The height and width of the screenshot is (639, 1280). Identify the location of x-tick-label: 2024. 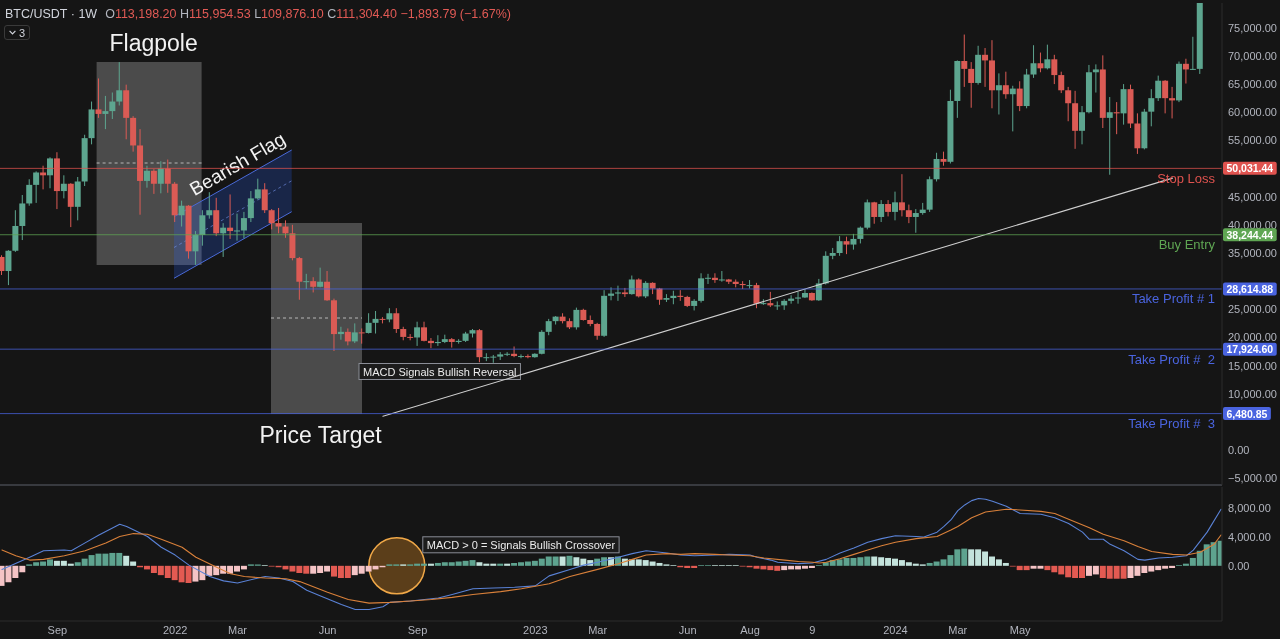
(895, 629).